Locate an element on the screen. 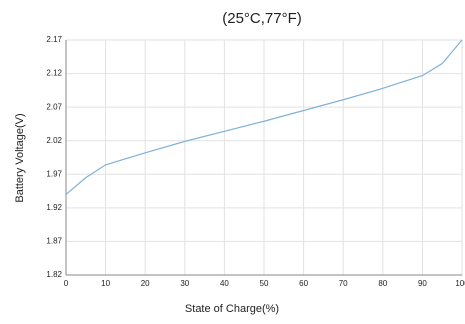 The height and width of the screenshot is (324, 465). y-tick-label: 2.17 is located at coordinates (54, 39).